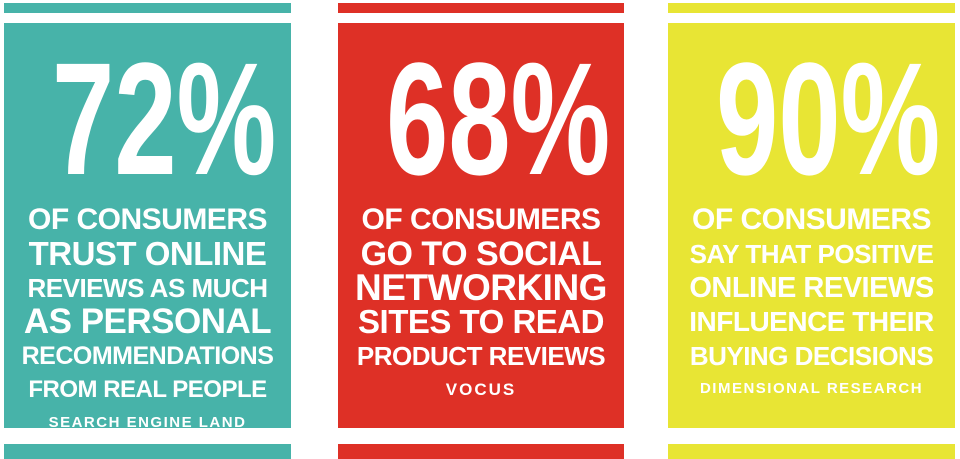 This screenshot has height=459, width=960. Describe the element at coordinates (147, 389) in the screenshot. I see `stat-line: FROM REAL PEOPLE` at that location.